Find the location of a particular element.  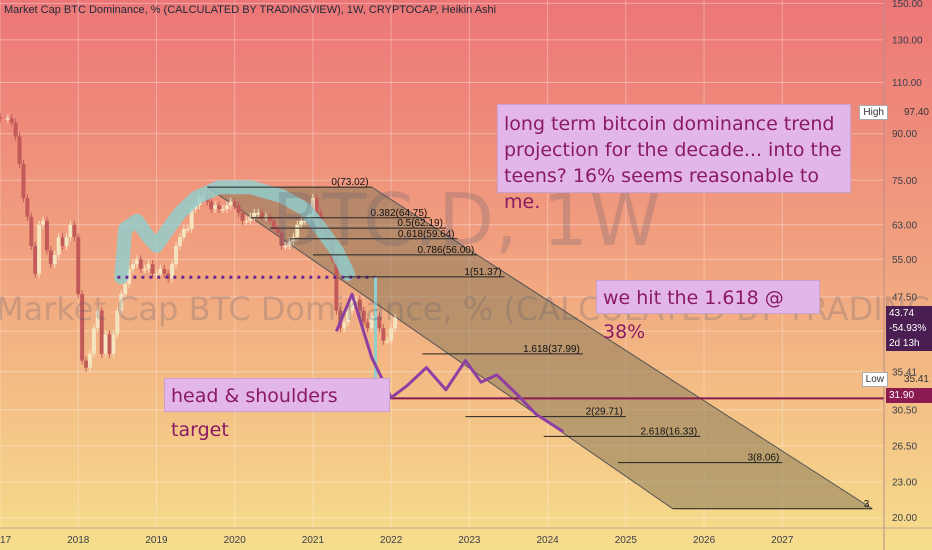

x-tick-label-2: 2019 is located at coordinates (156, 540).